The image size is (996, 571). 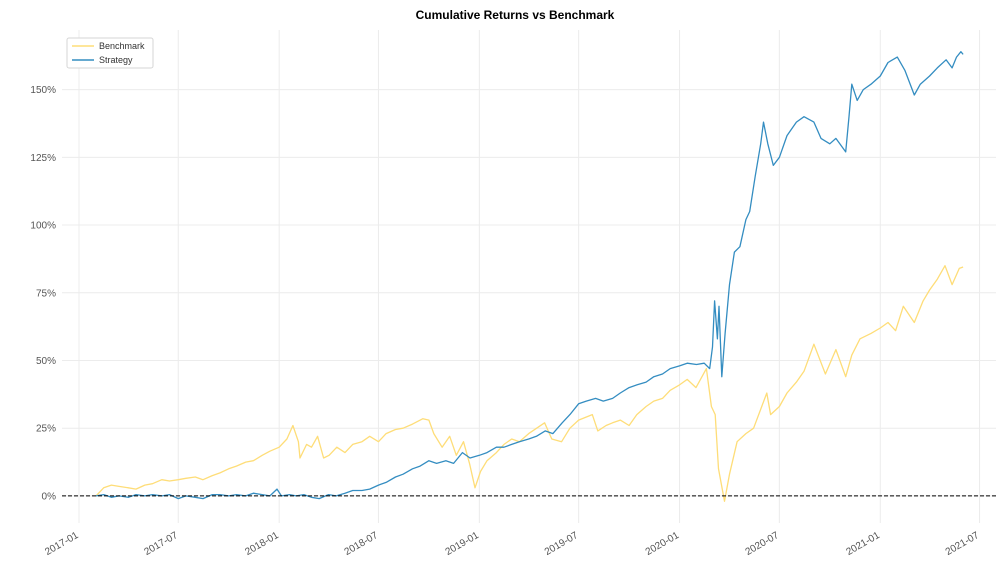 I want to click on x-tick-label: 2020-01, so click(x=663, y=544).